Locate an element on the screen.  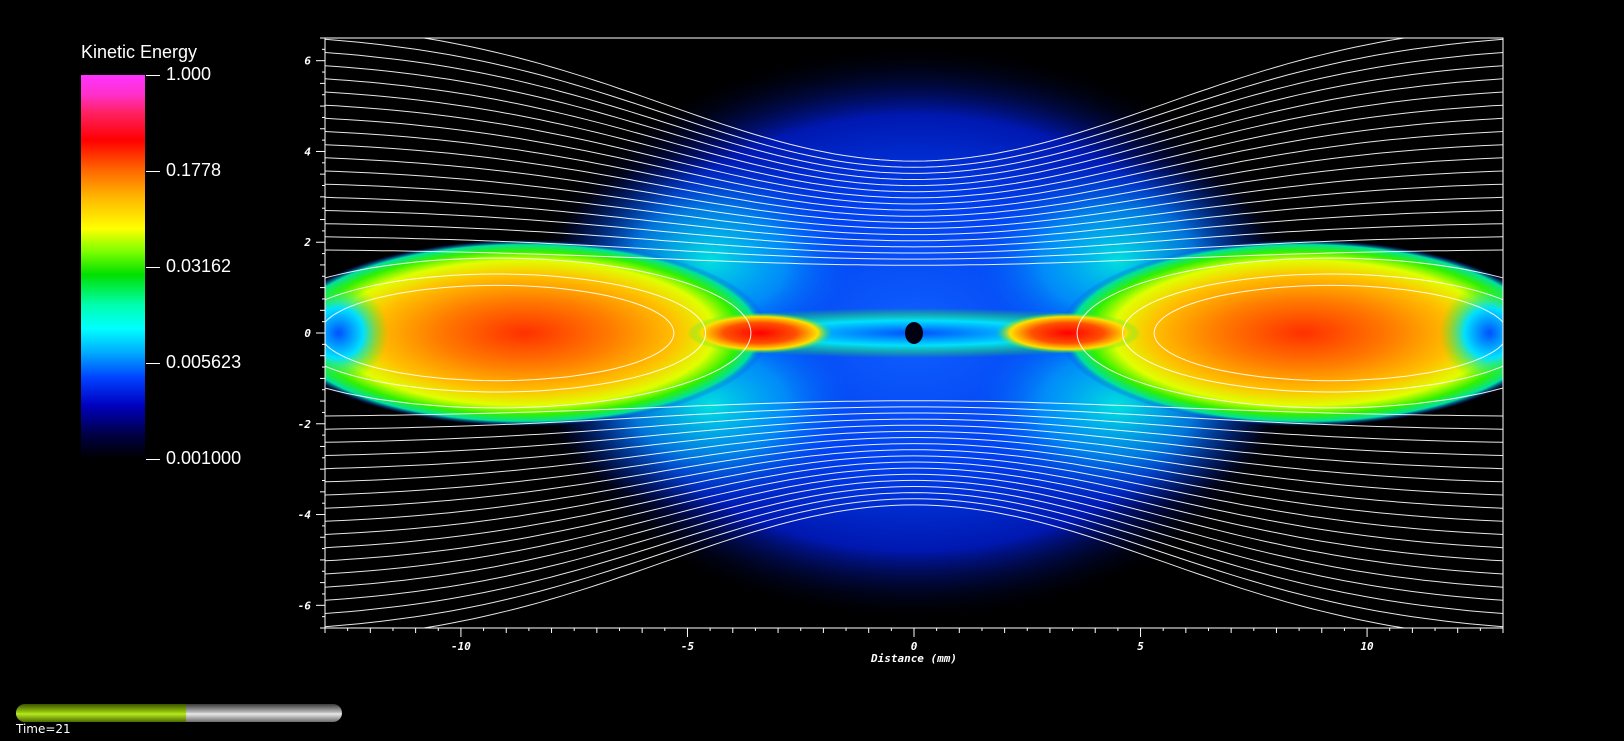
colorbar-label: 0.1778 is located at coordinates (194, 170).